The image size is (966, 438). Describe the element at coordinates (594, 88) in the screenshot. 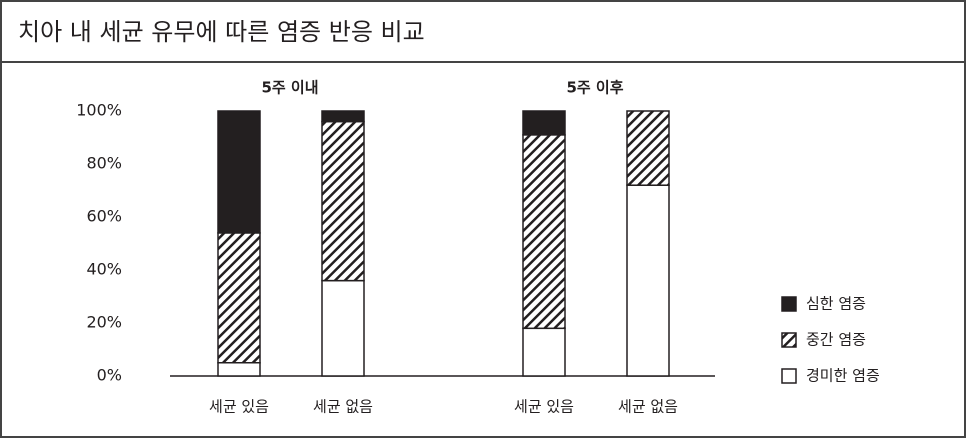

I see `group-label: 5주 이후` at that location.